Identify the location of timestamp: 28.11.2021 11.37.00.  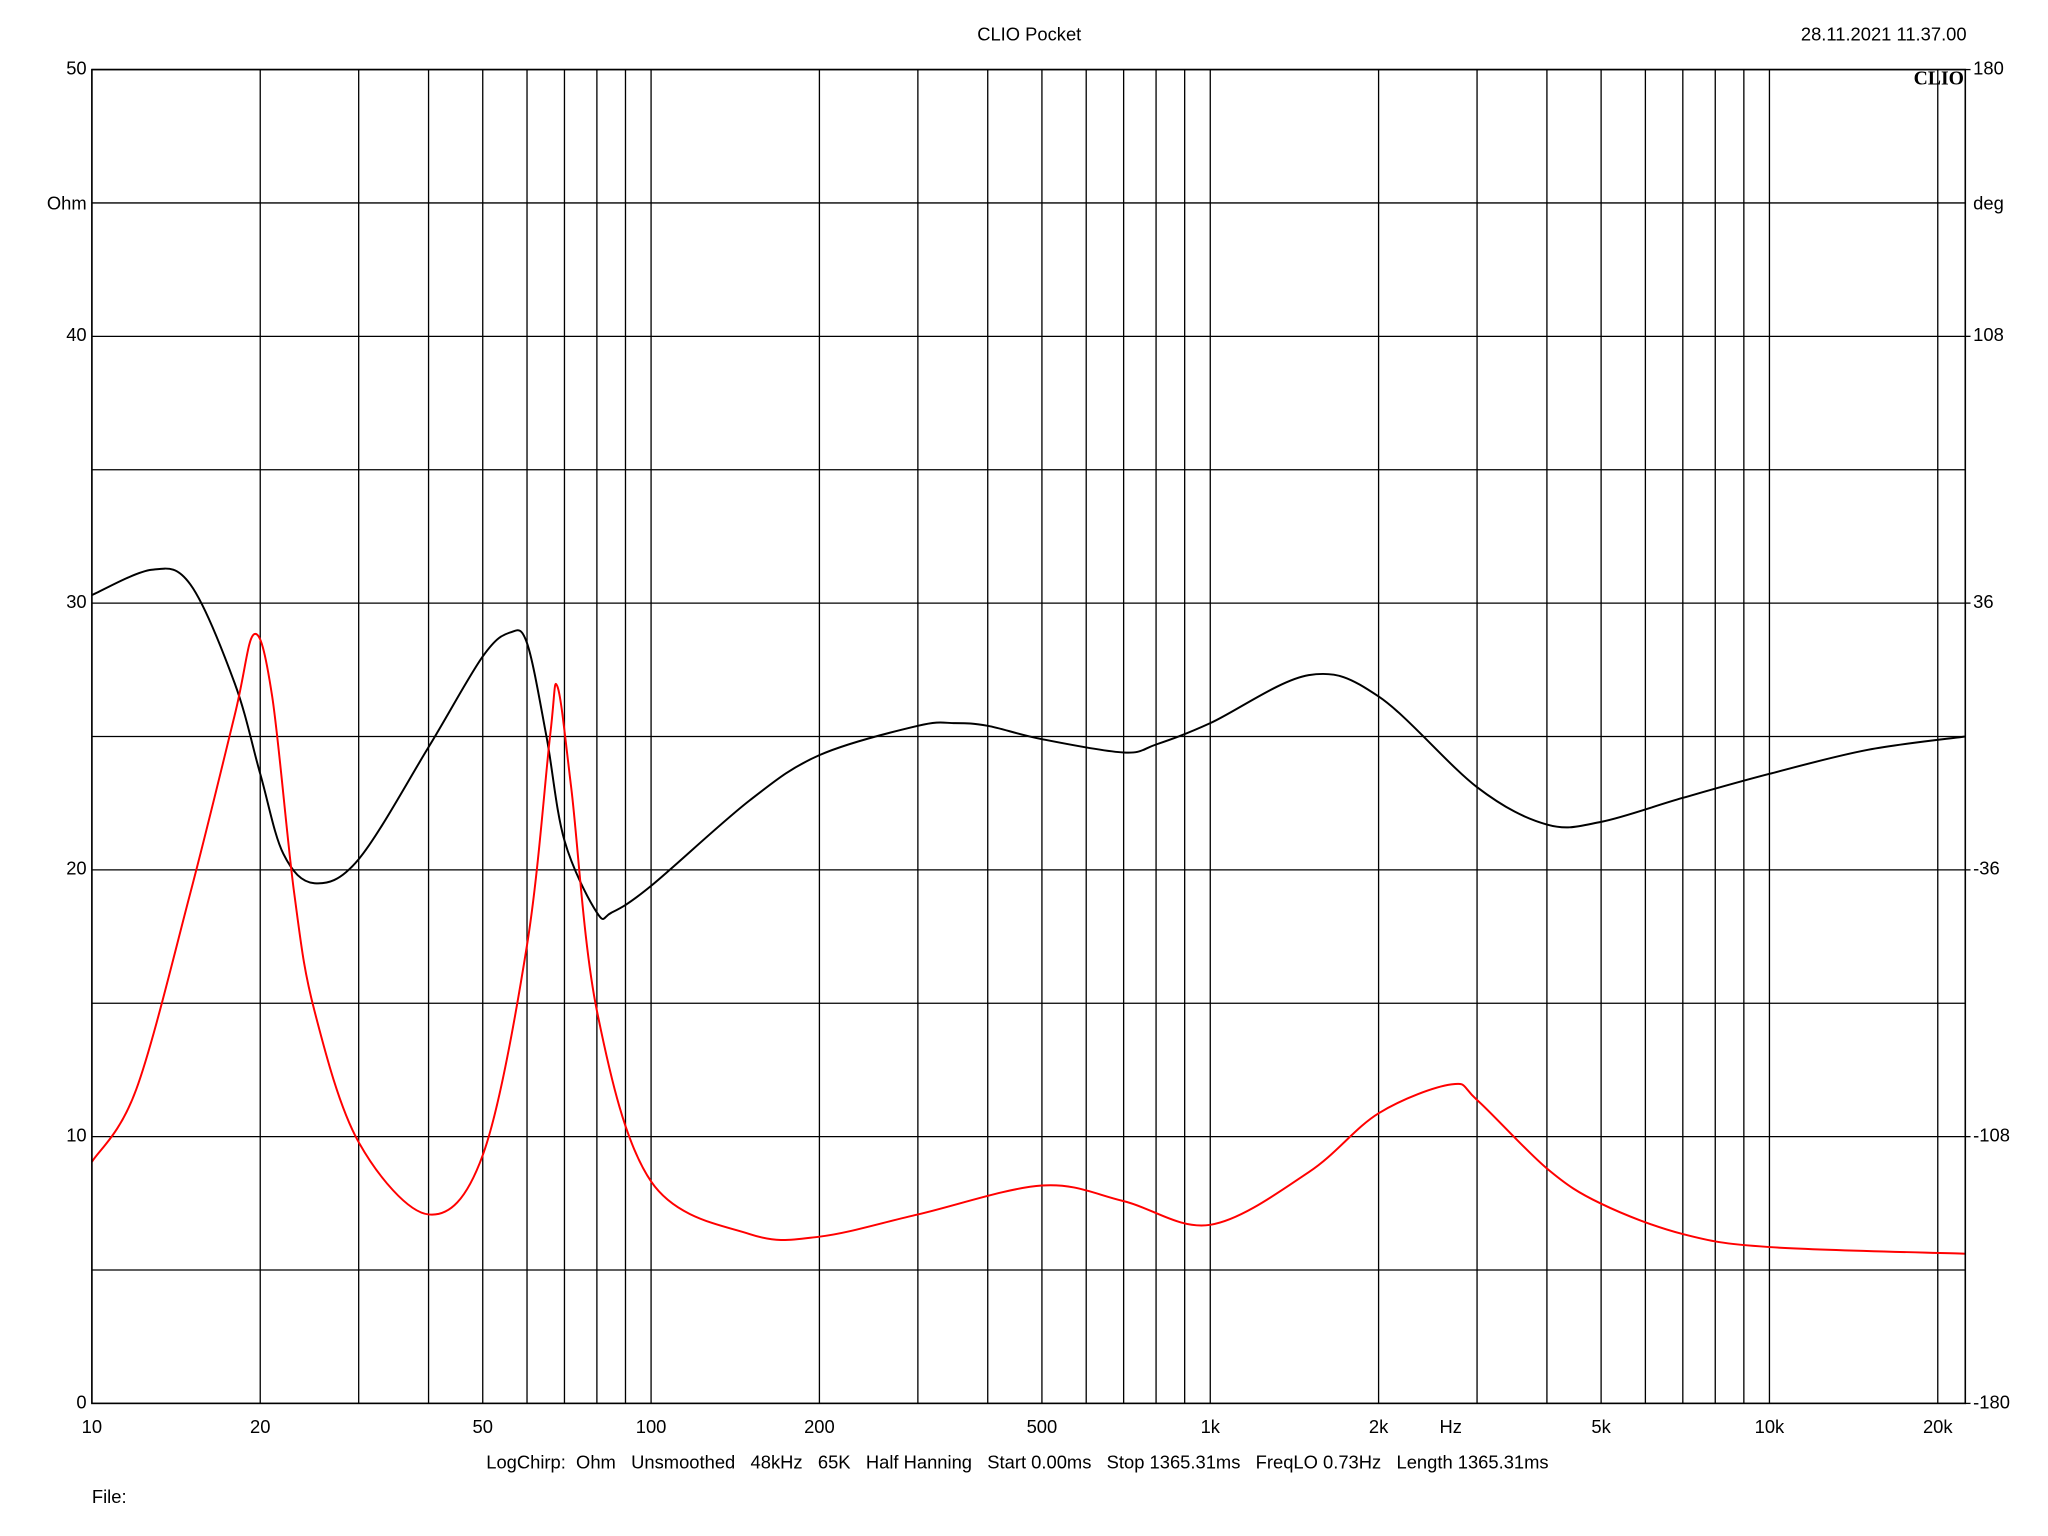
(1884, 33).